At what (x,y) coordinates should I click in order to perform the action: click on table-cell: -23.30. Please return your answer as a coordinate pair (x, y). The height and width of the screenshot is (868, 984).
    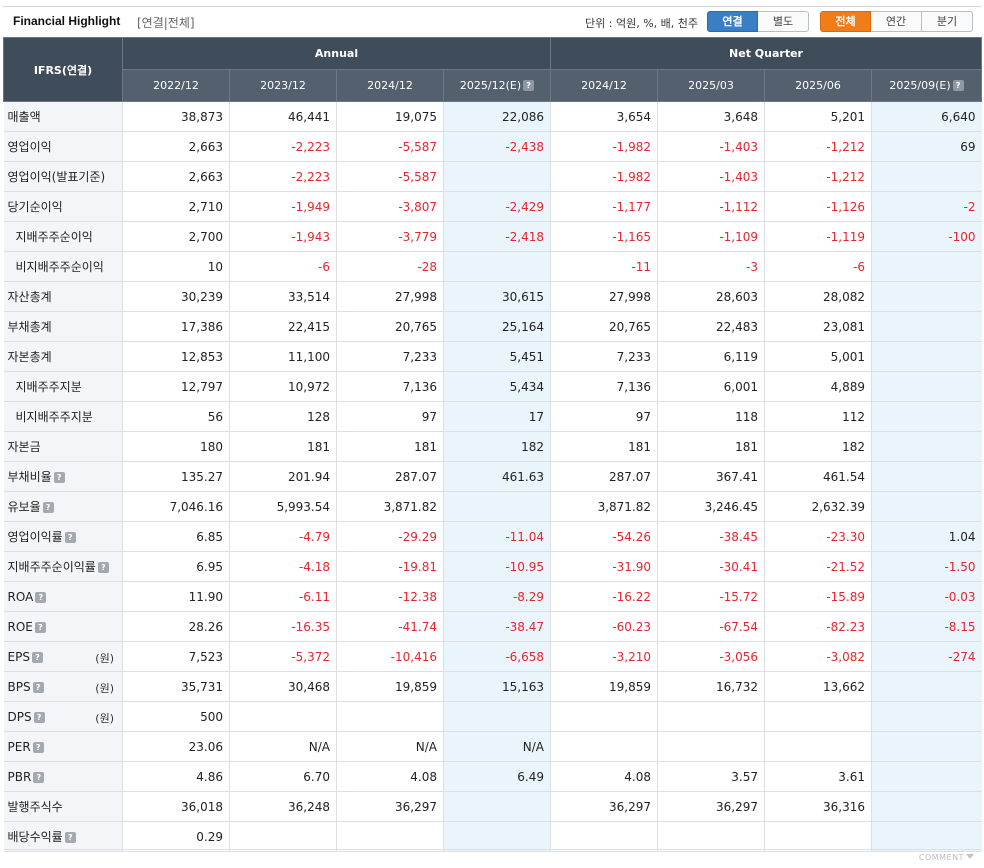
    Looking at the image, I should click on (818, 536).